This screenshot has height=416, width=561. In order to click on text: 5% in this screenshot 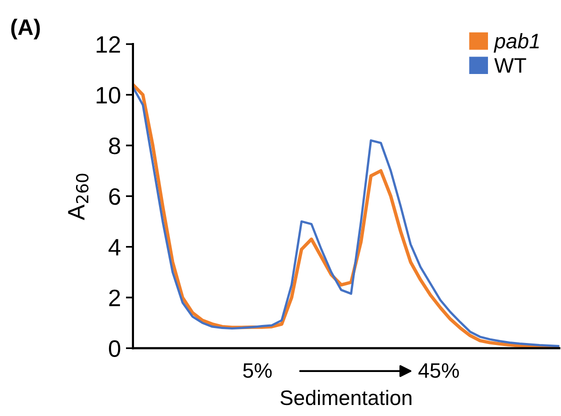, I will do `click(257, 370)`.